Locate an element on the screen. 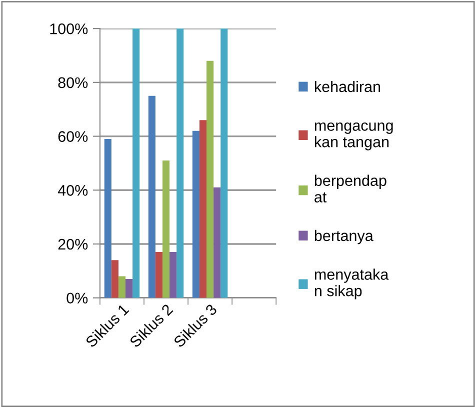 The height and width of the screenshot is (408, 476). y-tick-label: 0% is located at coordinates (77, 298).